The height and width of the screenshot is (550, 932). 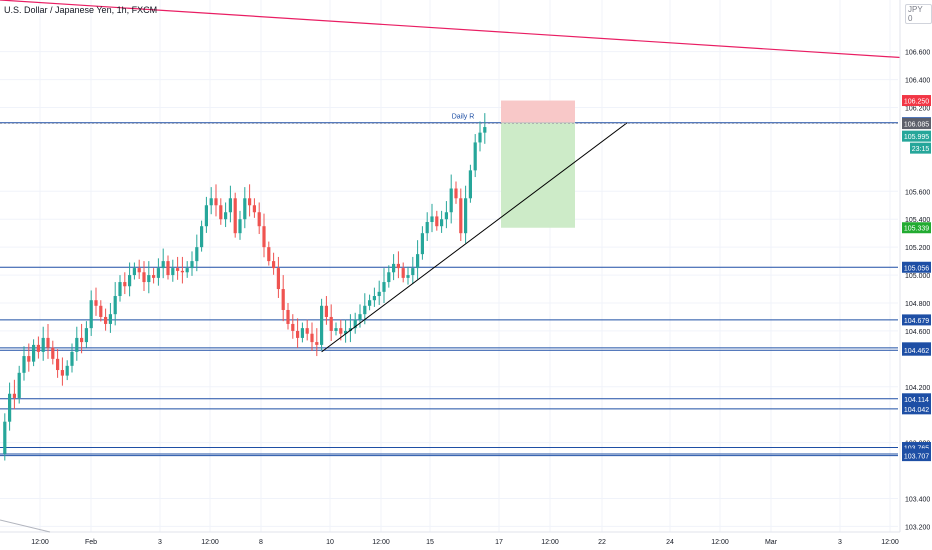 I want to click on price-tick-label: 105.000, so click(x=917, y=276).